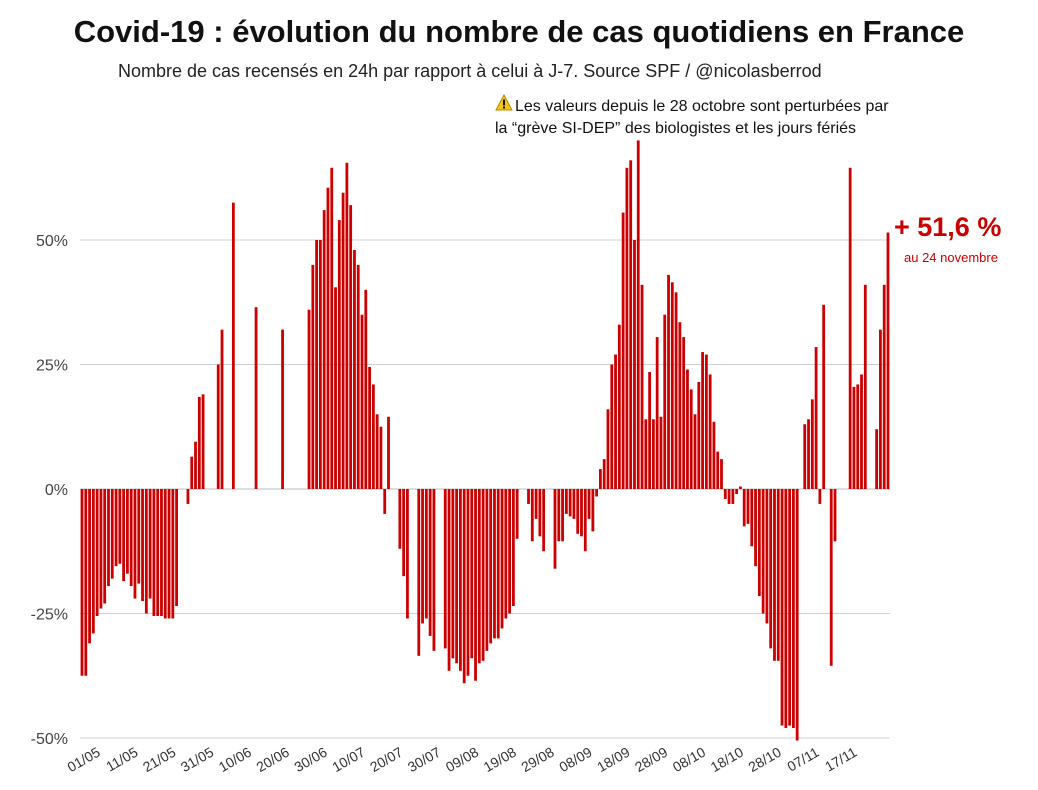 The height and width of the screenshot is (790, 1038). I want to click on x-tick-label: 10/07, so click(348, 759).